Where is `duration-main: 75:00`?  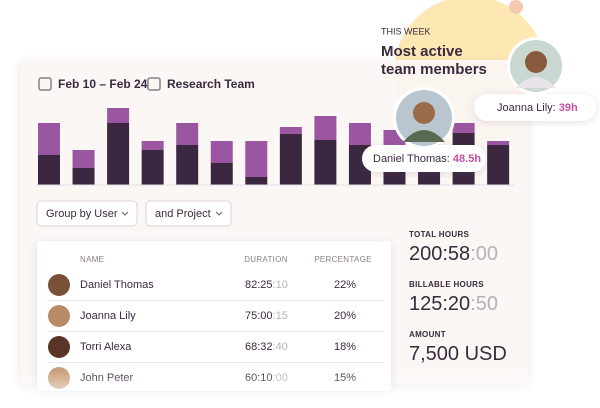 duration-main: 75:00 is located at coordinates (259, 316).